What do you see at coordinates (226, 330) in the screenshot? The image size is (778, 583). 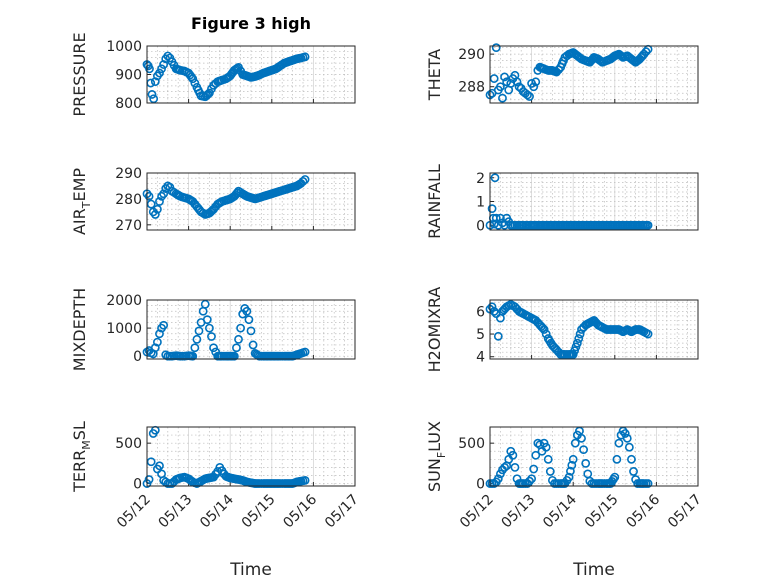 I see `series-mixdepth` at bounding box center [226, 330].